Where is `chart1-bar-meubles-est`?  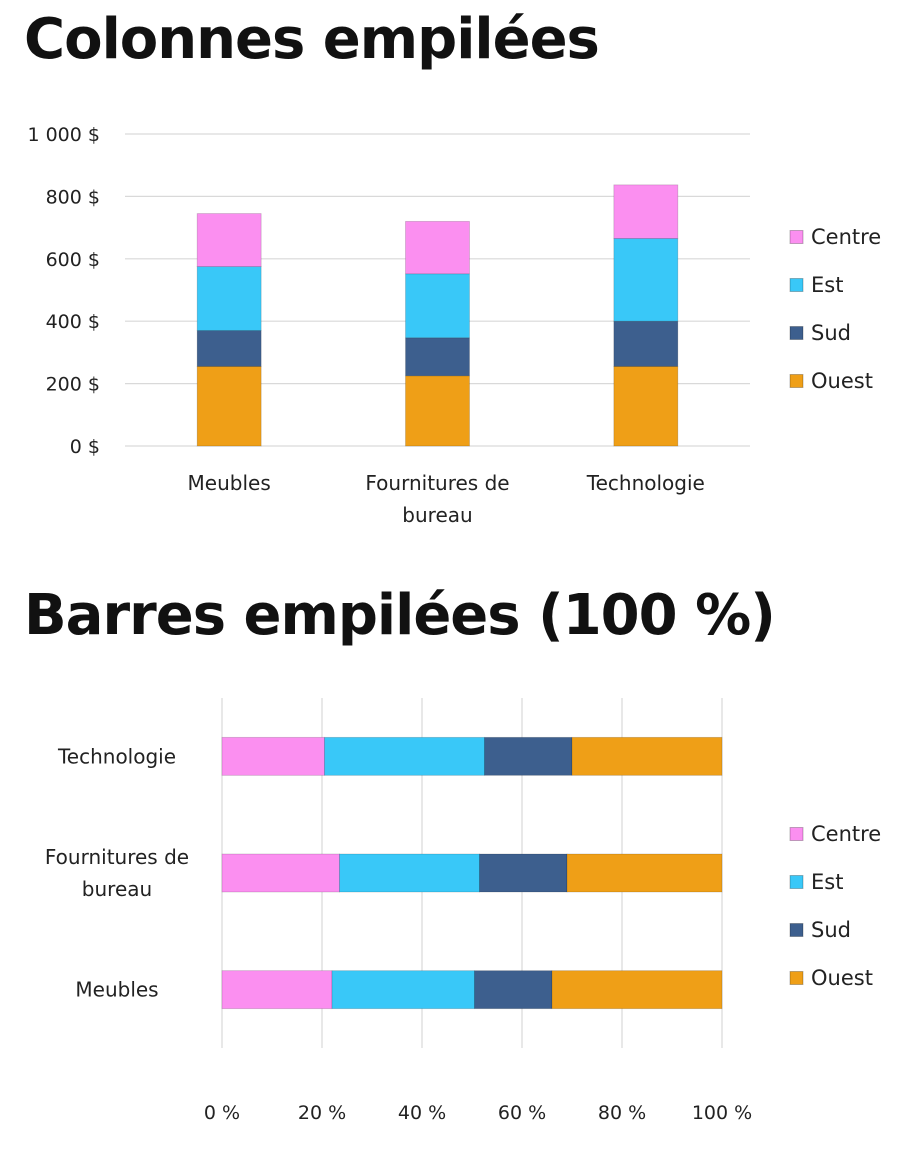 chart1-bar-meubles-est is located at coordinates (229, 298).